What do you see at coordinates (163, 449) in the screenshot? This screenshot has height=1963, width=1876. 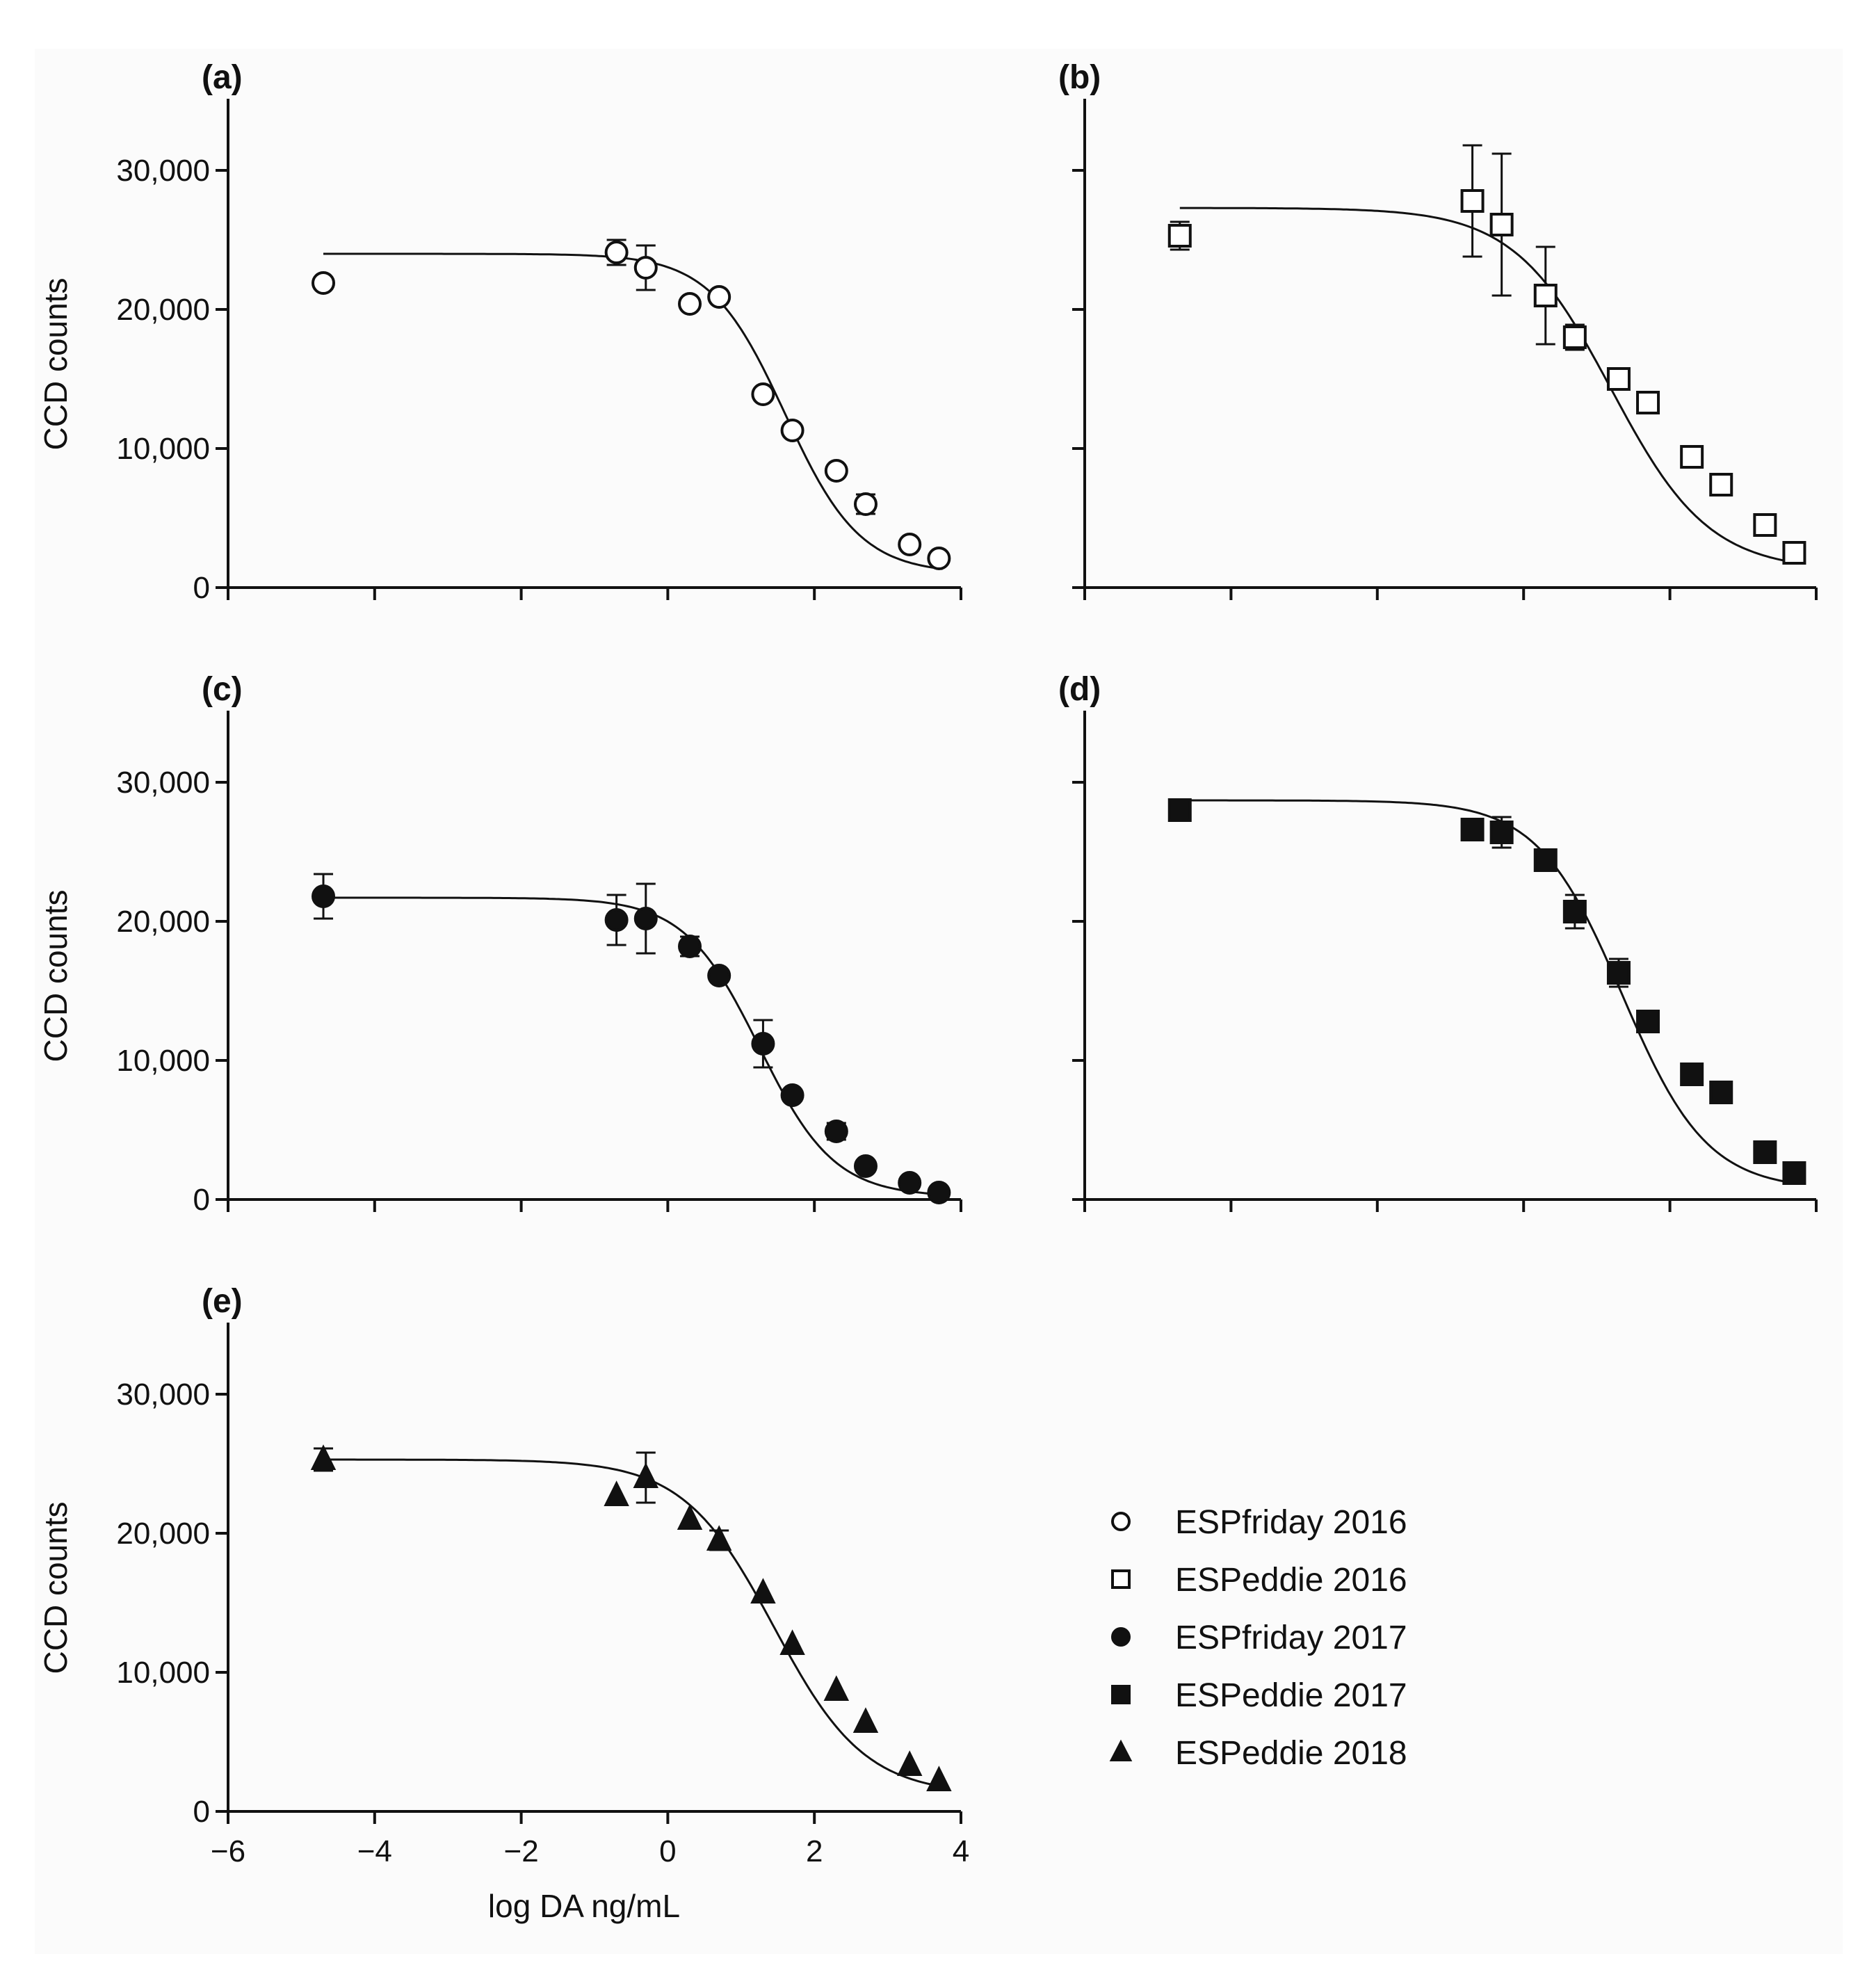 I see `panel-a-y-tick-label: 10,000` at bounding box center [163, 449].